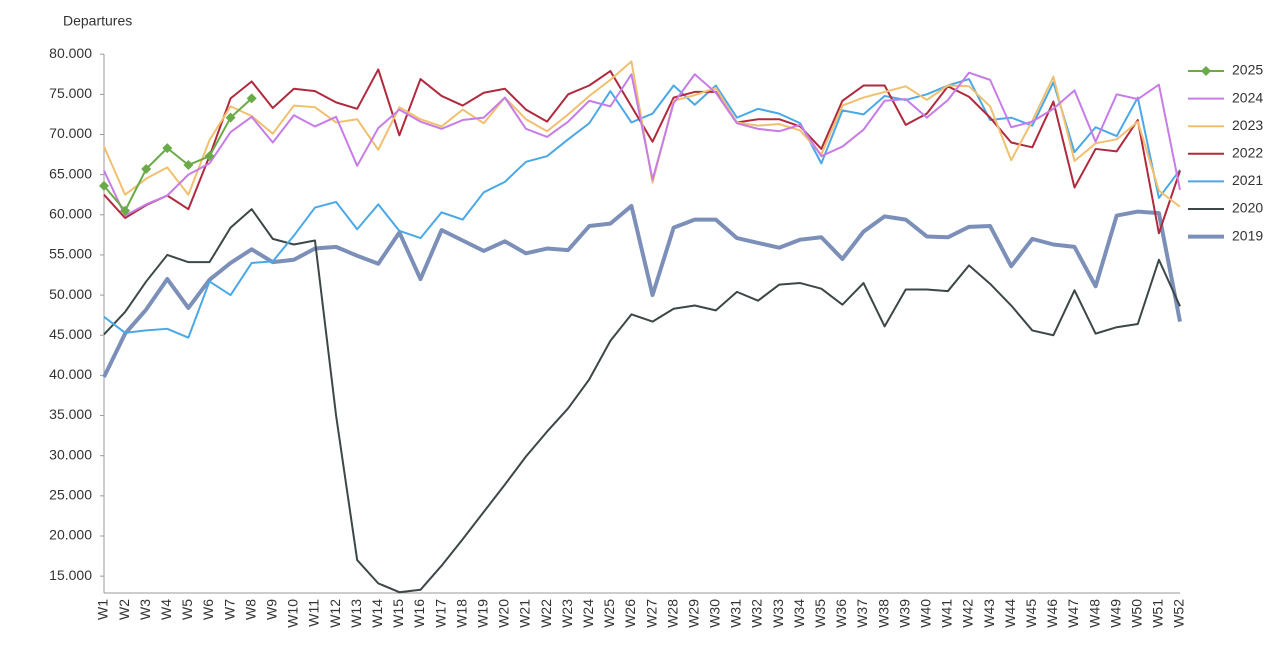  Describe the element at coordinates (1247, 208) in the screenshot. I see `legend-label: 2020` at that location.